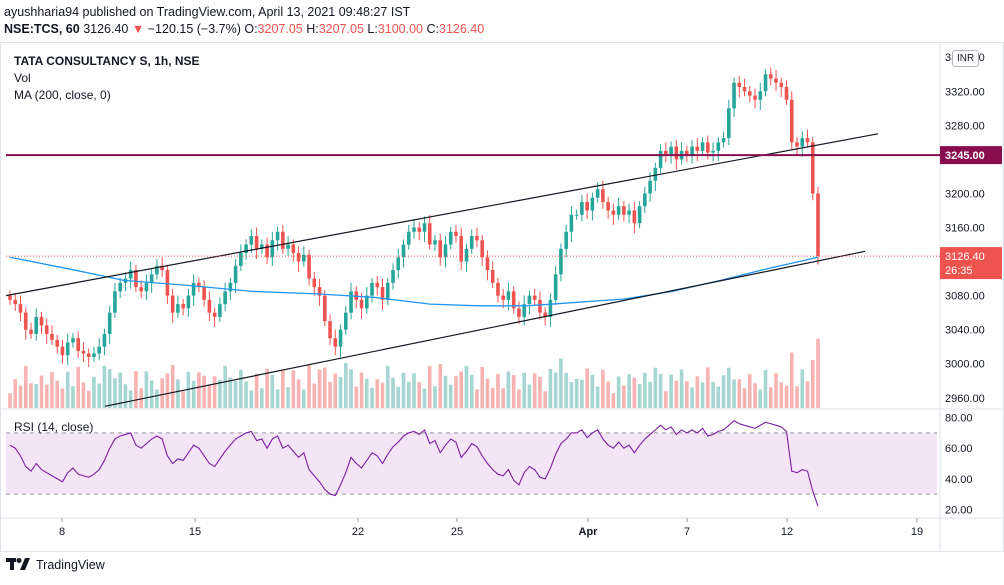  Describe the element at coordinates (959, 419) in the screenshot. I see `rsi-tick-label: 80.00` at that location.